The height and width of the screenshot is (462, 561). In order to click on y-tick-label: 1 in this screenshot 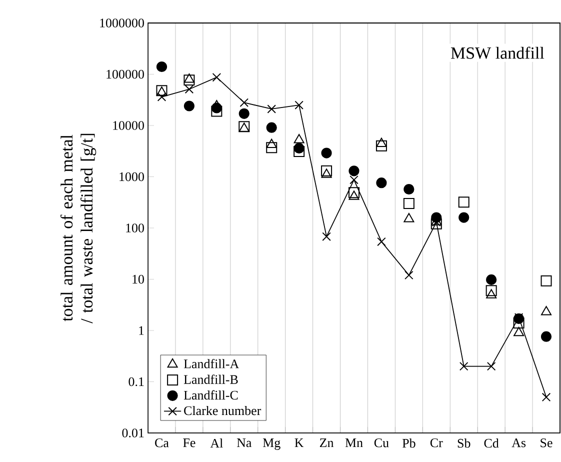, I will do `click(141, 330)`.